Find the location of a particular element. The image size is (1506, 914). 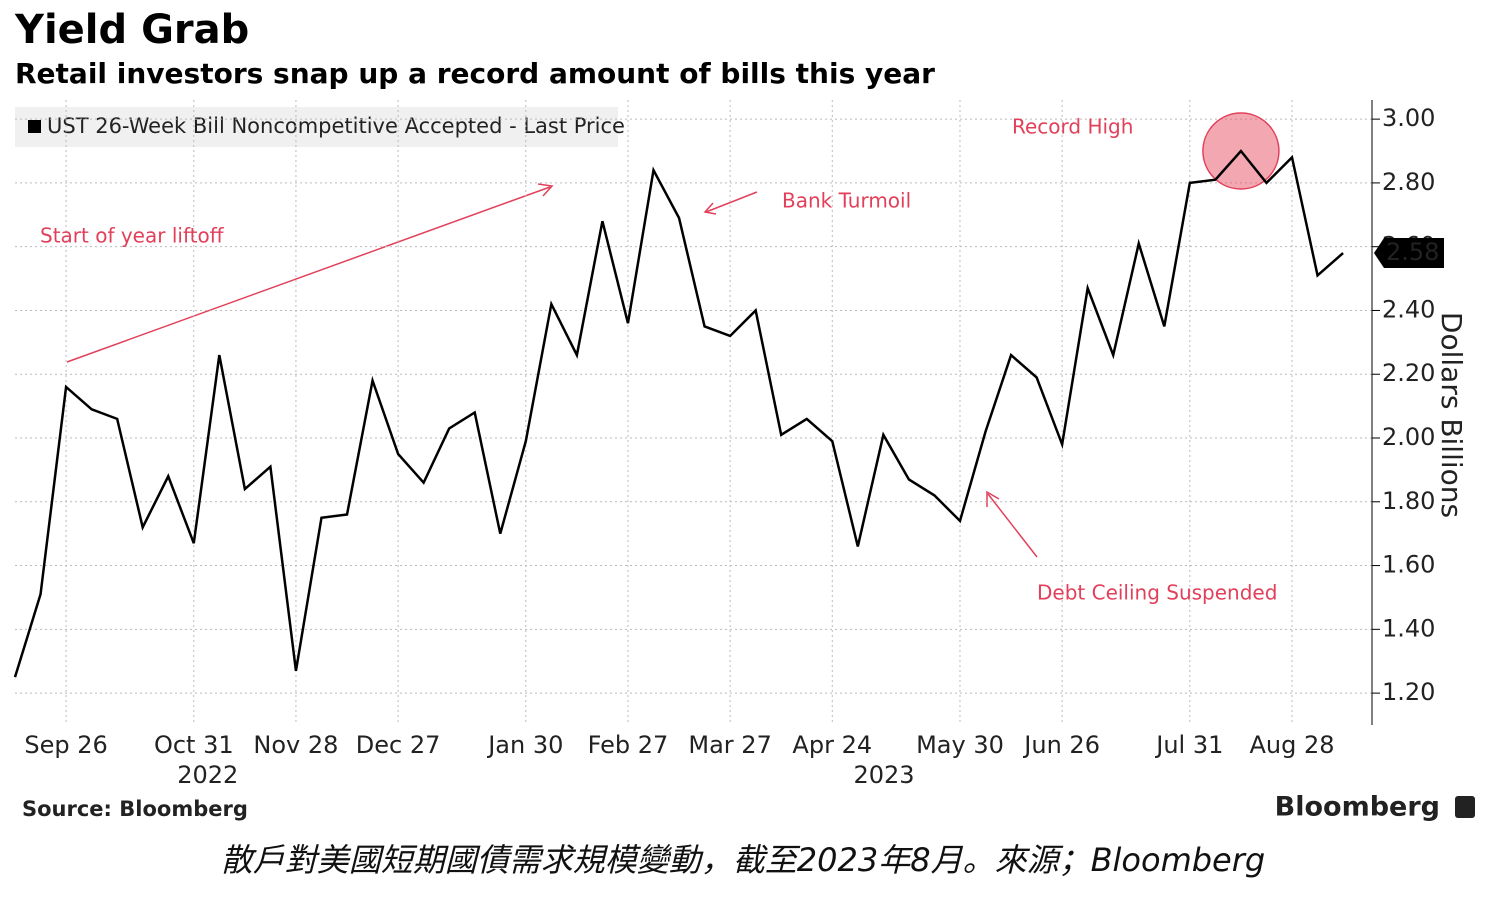

brand-icon is located at coordinates (1465, 807).